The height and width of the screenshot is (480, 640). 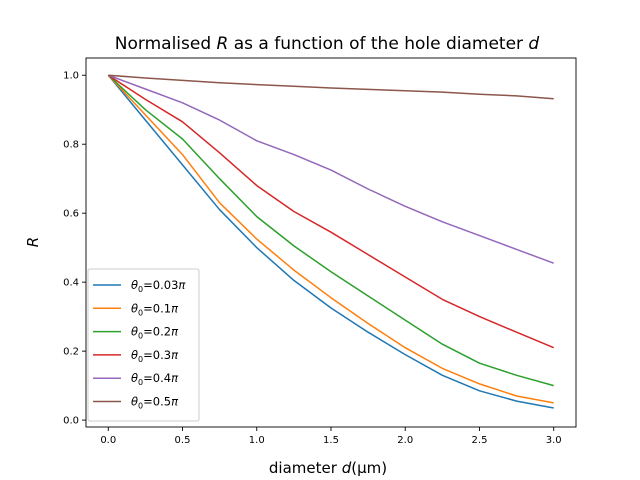 I want to click on y-tick-label: 0.4, so click(x=71, y=283).